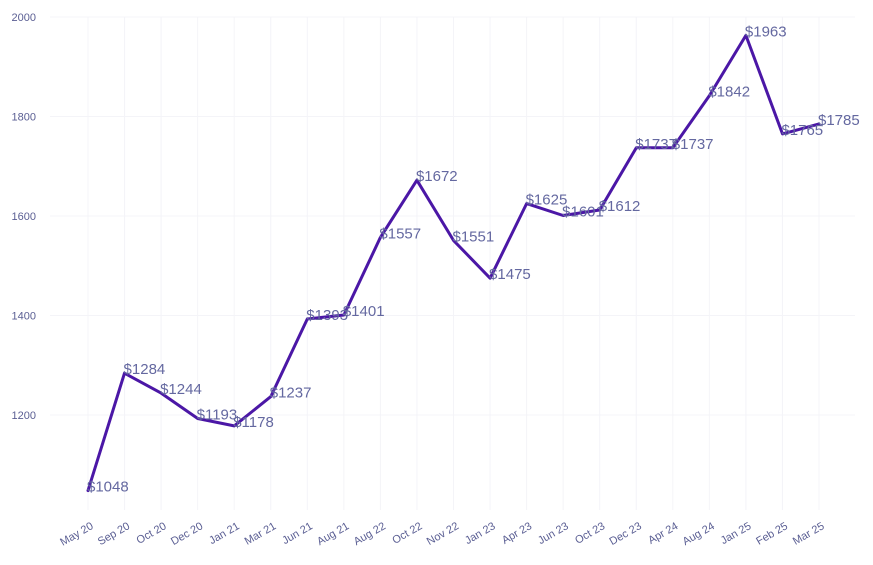  I want to click on x-tick-label: Dec 20, so click(187, 534).